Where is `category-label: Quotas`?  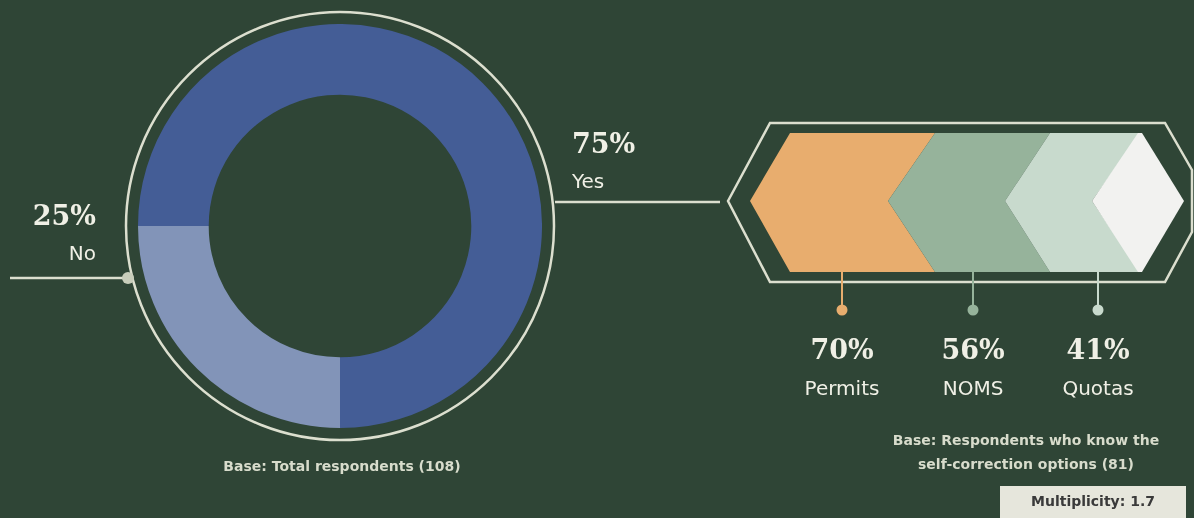 category-label: Quotas is located at coordinates (1098, 388).